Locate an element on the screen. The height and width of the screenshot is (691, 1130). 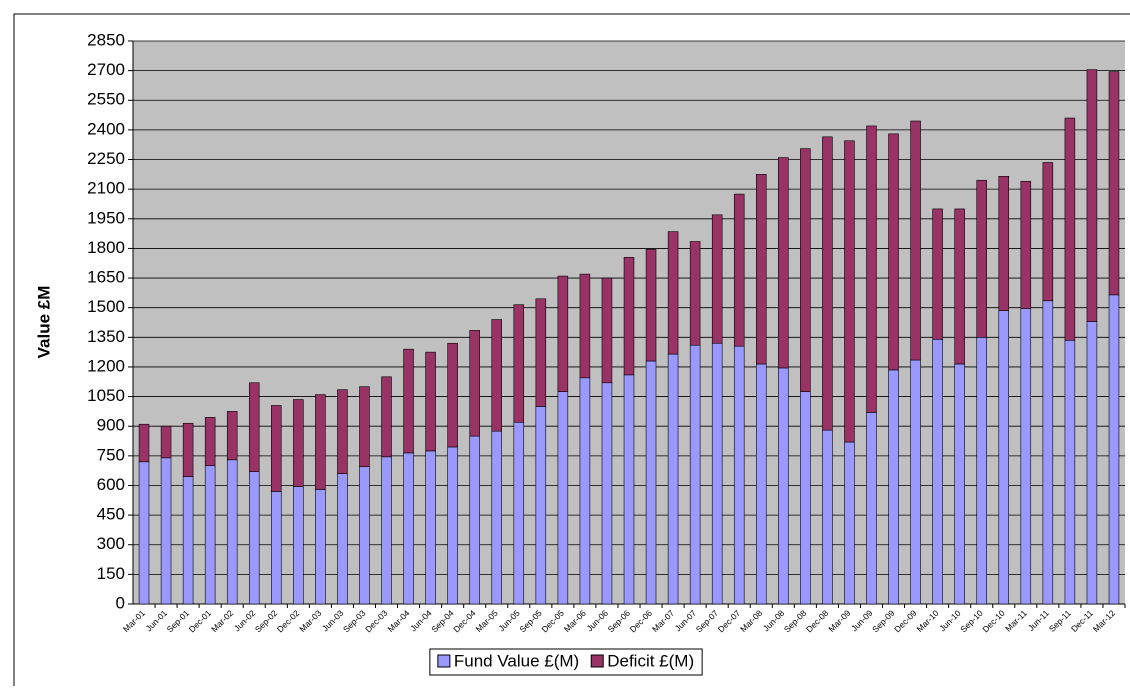
x-tick-label: Jun-02 is located at coordinates (245, 621).